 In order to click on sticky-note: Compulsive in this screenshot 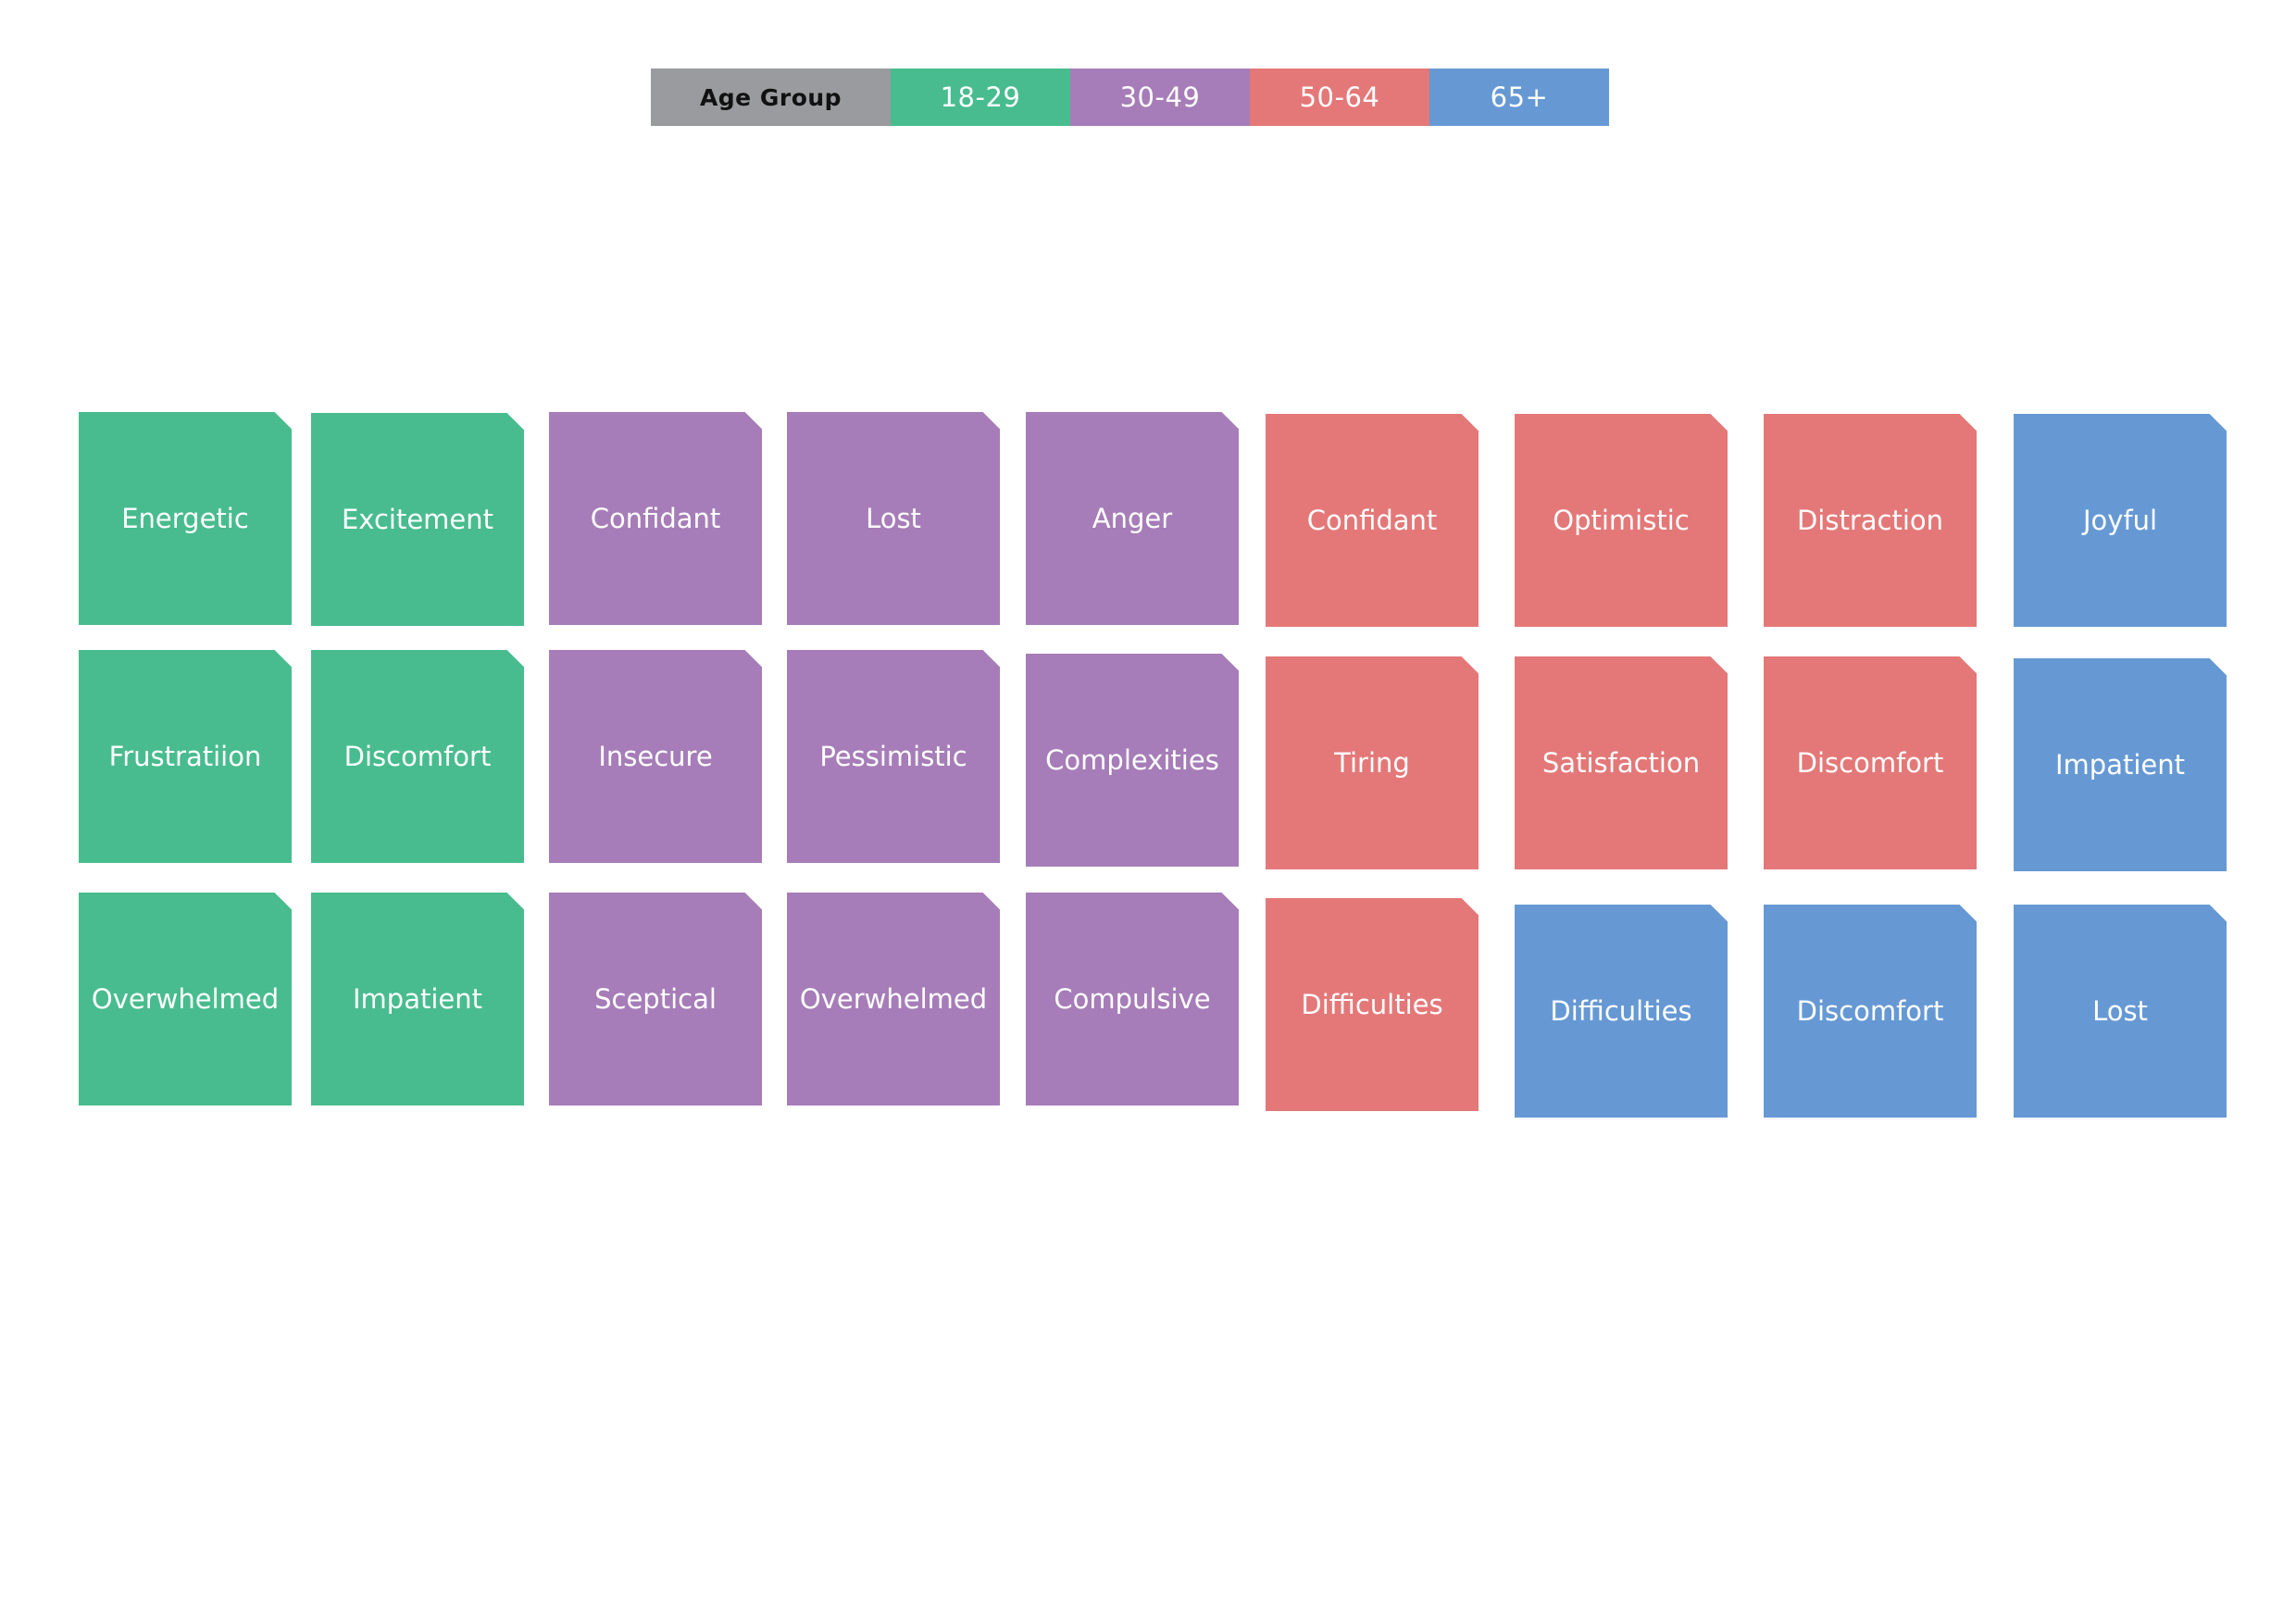, I will do `click(1132, 1000)`.